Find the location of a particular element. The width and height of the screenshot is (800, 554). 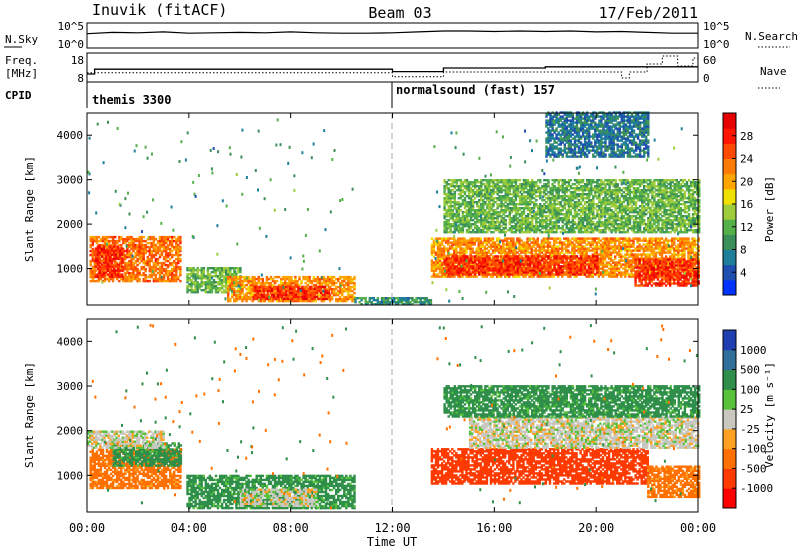

cpid-label: CPID is located at coordinates (18, 95).